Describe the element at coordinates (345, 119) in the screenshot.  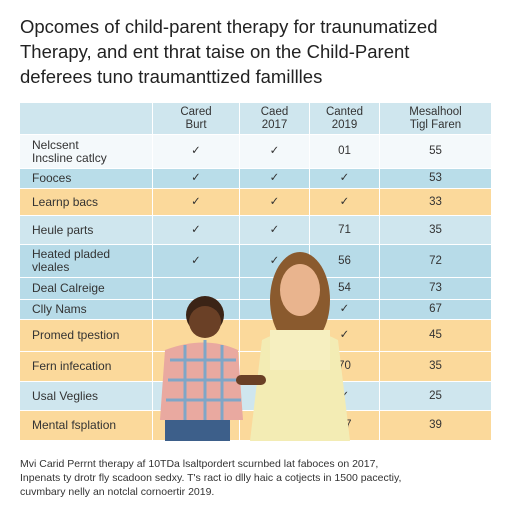
I see `header-cell: Canted 2019` at that location.